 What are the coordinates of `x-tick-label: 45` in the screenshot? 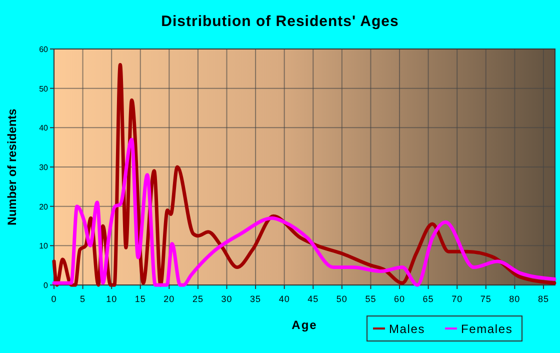 It's located at (313, 299).